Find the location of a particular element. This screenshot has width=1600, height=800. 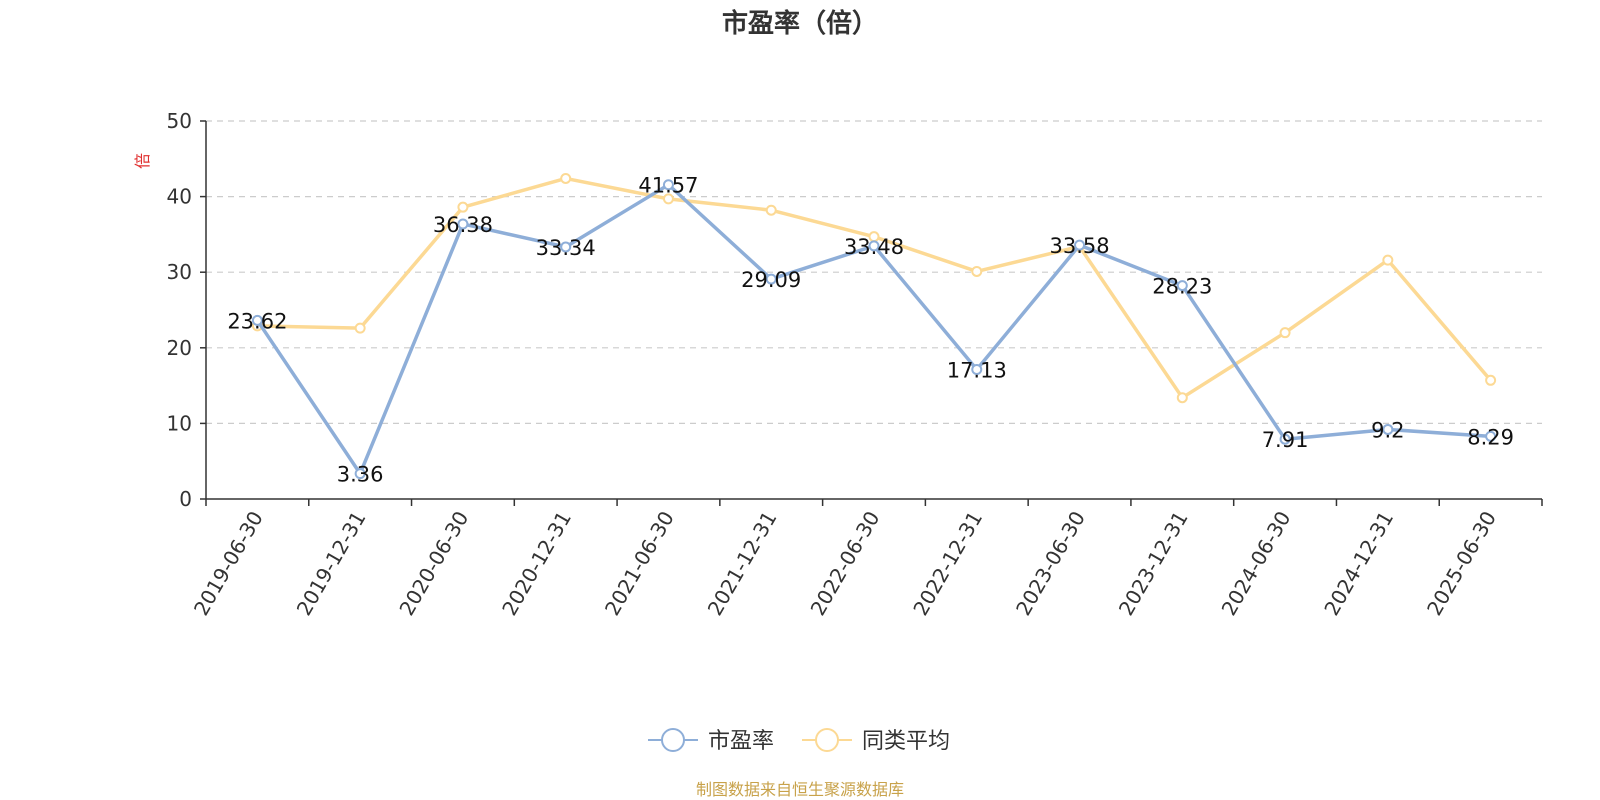

data-label-0: 23.62 is located at coordinates (257, 321).